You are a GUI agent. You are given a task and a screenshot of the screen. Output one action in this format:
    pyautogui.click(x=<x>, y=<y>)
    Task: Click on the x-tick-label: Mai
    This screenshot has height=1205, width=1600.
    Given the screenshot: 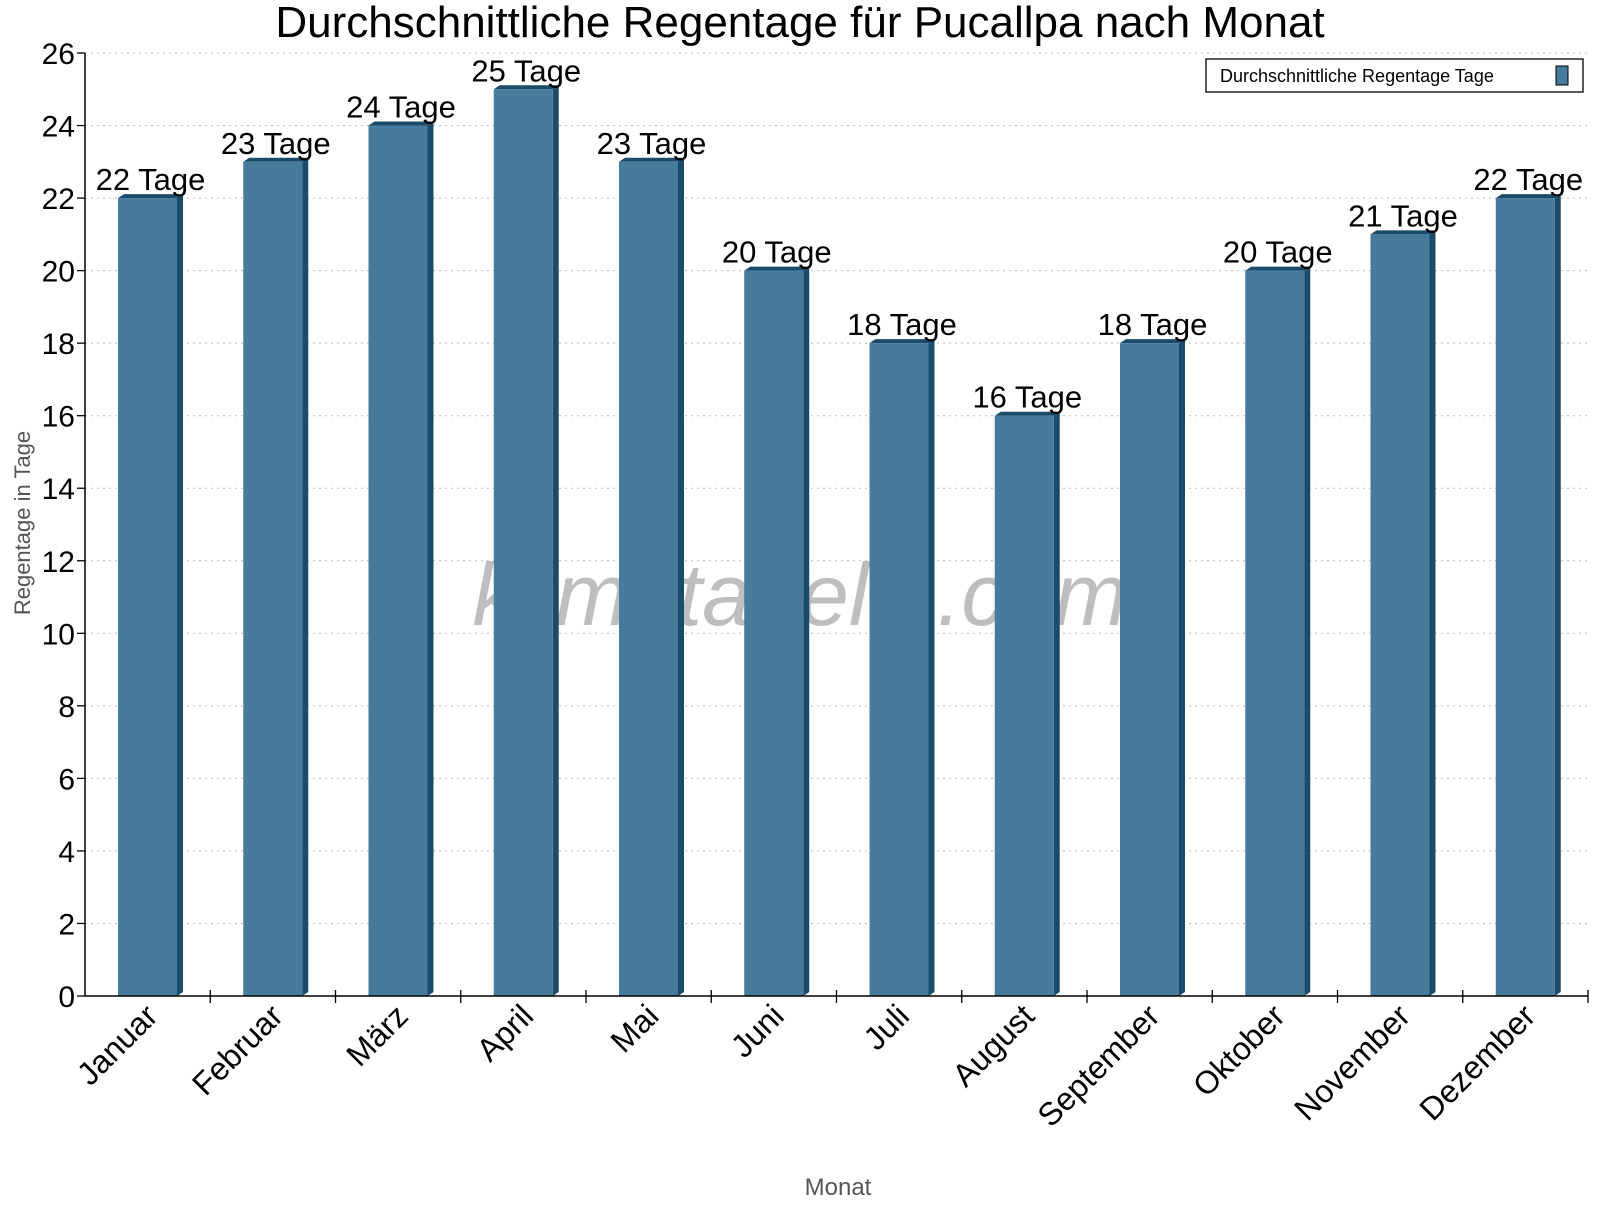 What is the action you would take?
    pyautogui.click(x=635, y=1028)
    